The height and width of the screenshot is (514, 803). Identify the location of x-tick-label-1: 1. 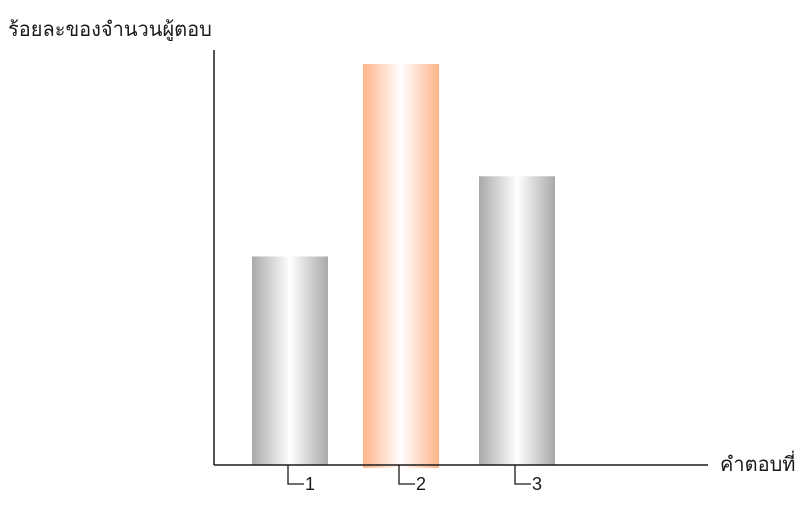
(310, 484).